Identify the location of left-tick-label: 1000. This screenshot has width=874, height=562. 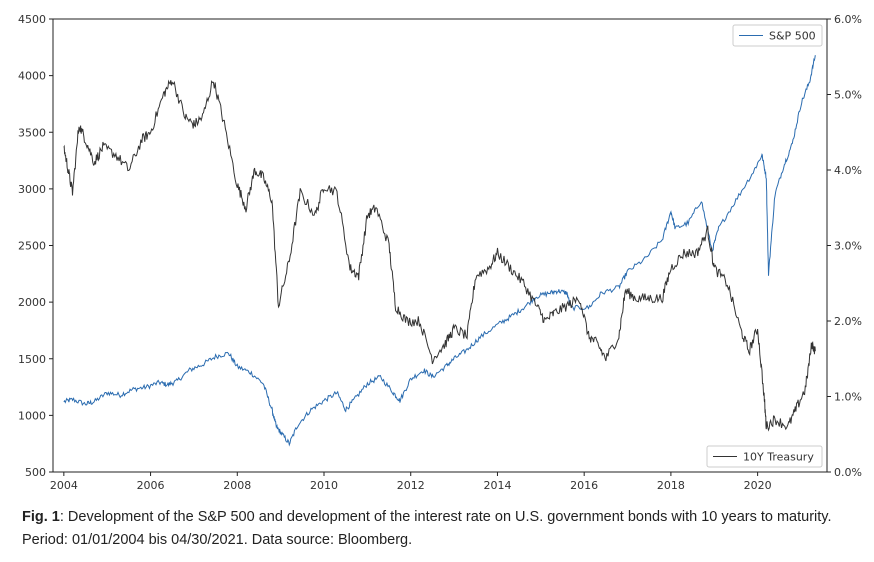
(32, 415).